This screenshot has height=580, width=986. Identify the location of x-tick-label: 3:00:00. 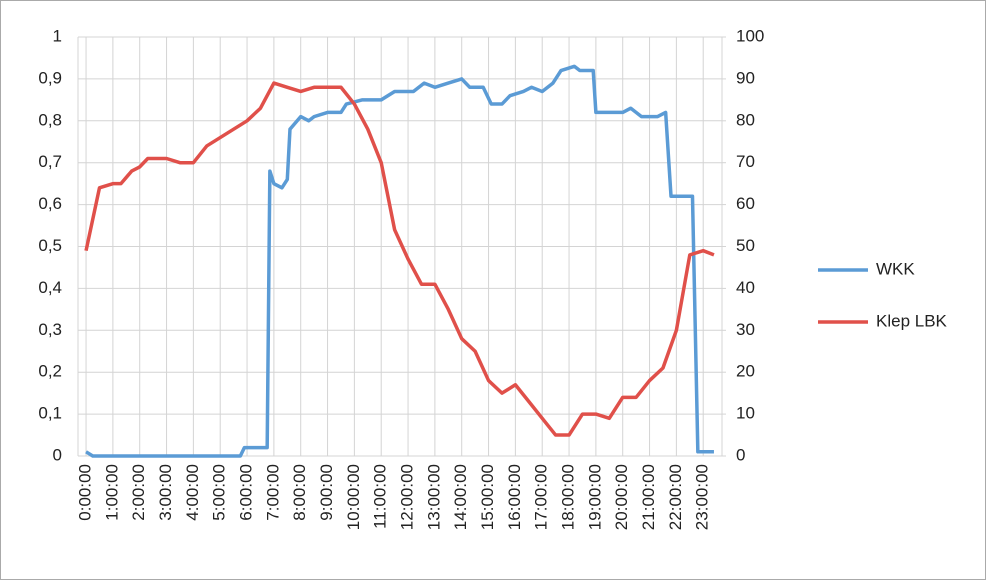
(165, 492).